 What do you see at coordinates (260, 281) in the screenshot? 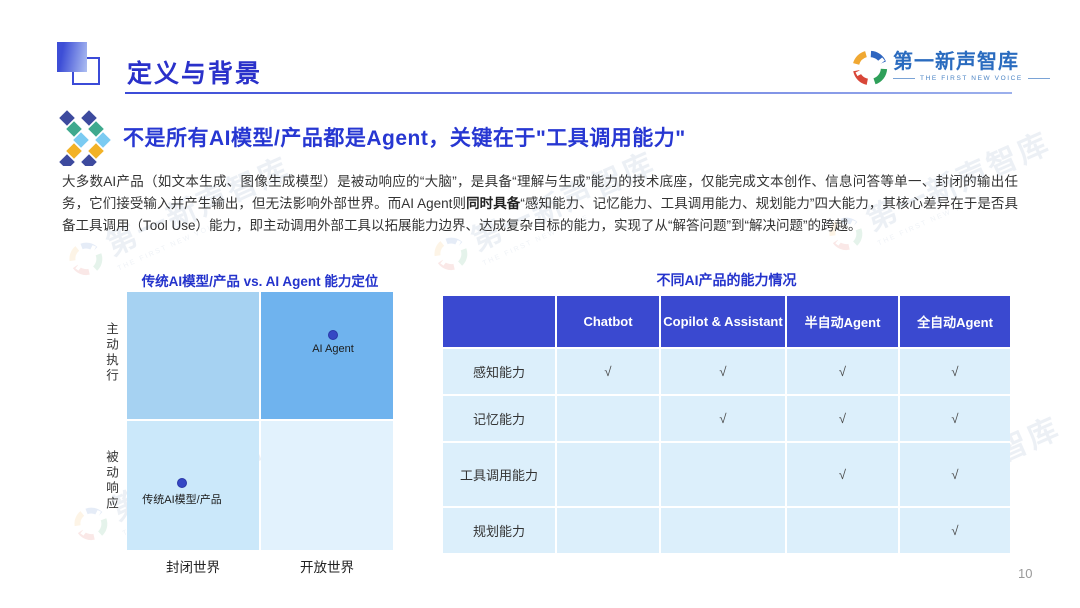
I see `quadrant-chart-title: 传统AI模型/产品 vs. AI Agent 能力定位` at bounding box center [260, 281].